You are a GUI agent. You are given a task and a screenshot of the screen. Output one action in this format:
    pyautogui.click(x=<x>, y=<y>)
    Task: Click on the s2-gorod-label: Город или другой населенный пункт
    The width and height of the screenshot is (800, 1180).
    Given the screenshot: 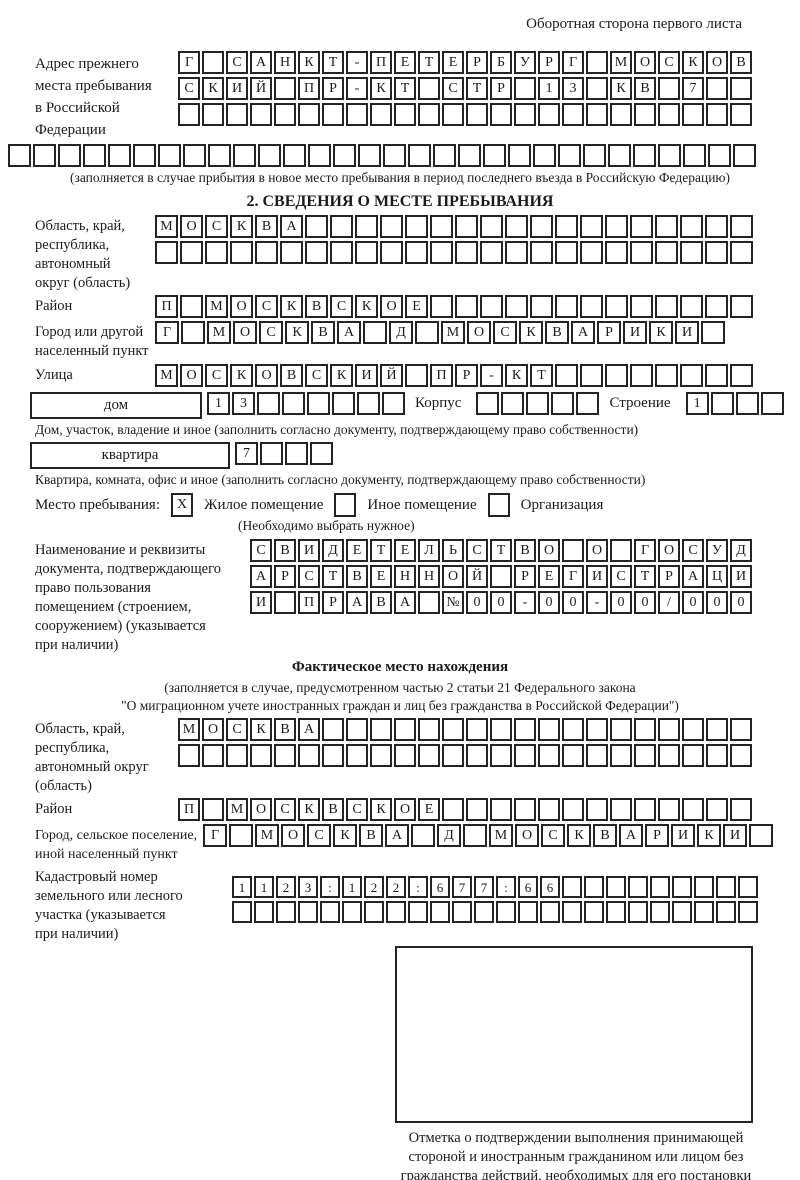 What is the action you would take?
    pyautogui.click(x=92, y=341)
    